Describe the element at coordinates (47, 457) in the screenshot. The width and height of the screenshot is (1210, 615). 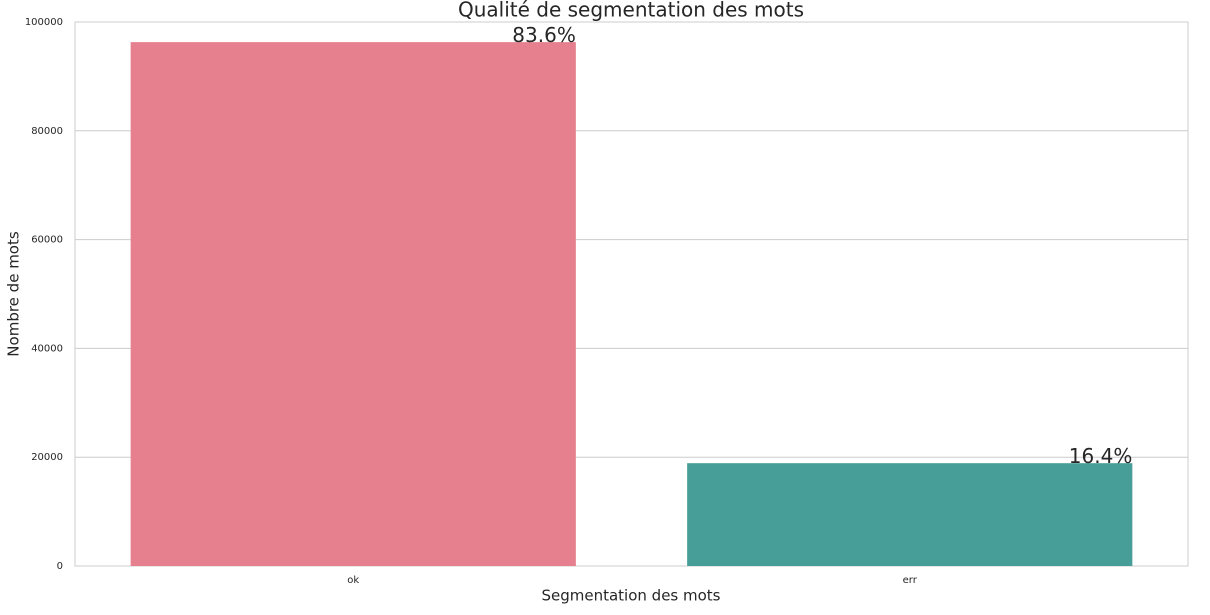
I see `y-tick-label: 20000` at that location.